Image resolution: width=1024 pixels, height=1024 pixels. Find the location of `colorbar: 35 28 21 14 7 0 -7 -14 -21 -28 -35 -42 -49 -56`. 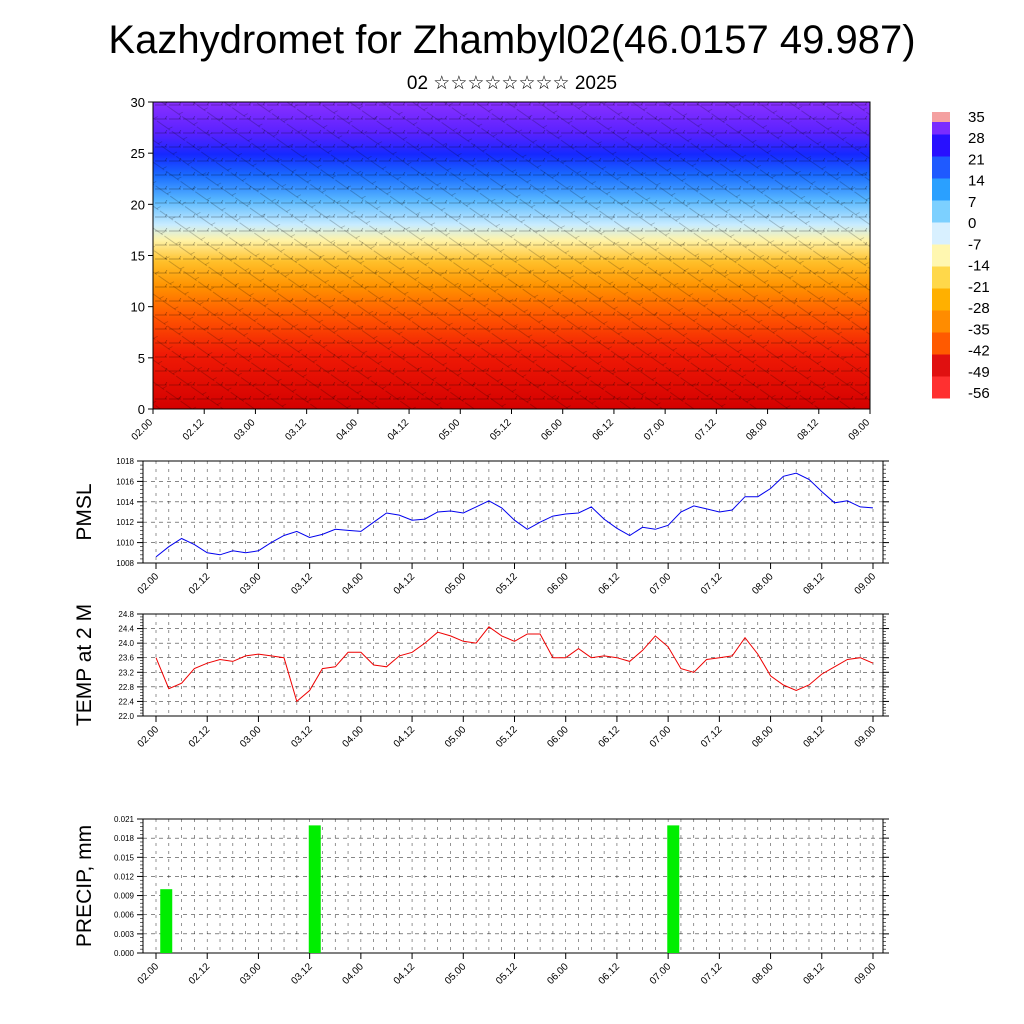

colorbar: 35 28 21 14 7 0 -7 -14 -21 -28 -35 -42 -49 -56 is located at coordinates (961, 255).